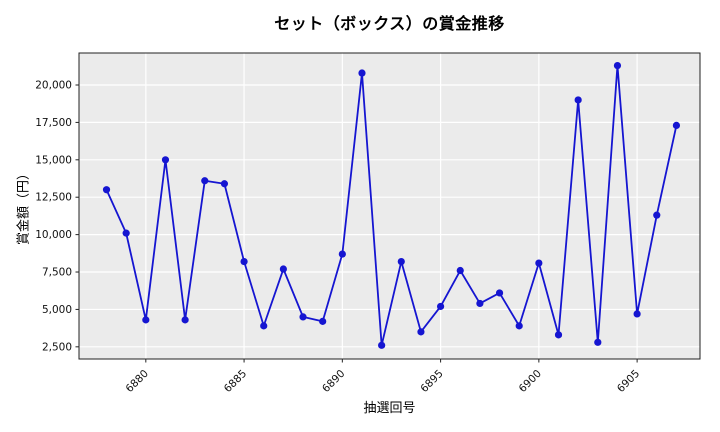  Describe the element at coordinates (389, 408) in the screenshot. I see `x-axis-label: 抽選回号` at that location.